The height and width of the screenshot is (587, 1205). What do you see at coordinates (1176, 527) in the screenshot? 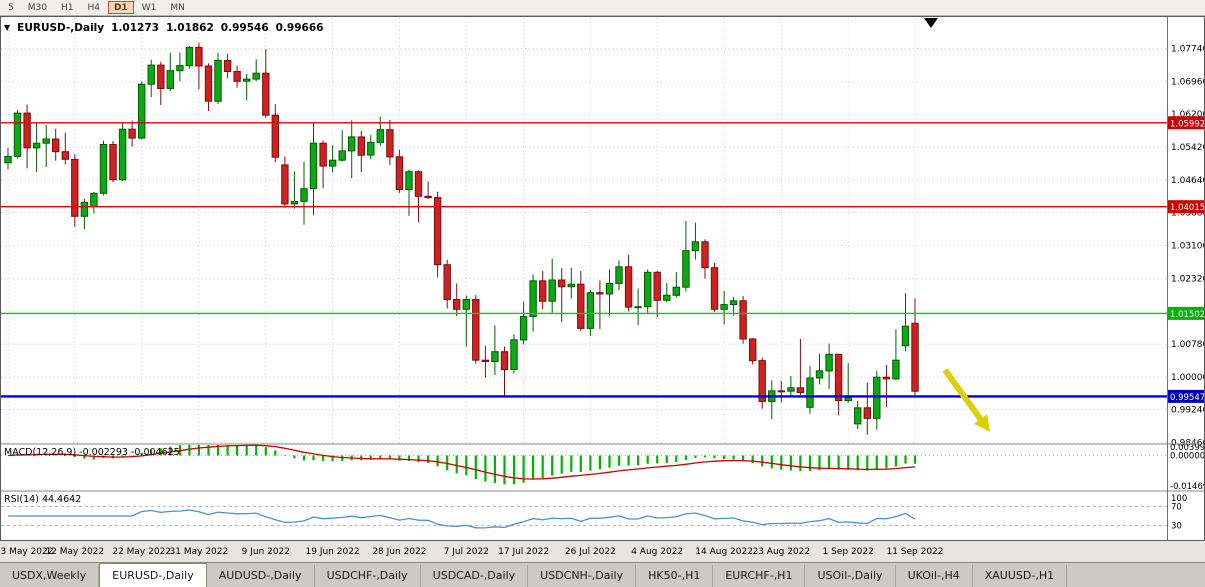
I see `svg-text: 30` at bounding box center [1176, 527].